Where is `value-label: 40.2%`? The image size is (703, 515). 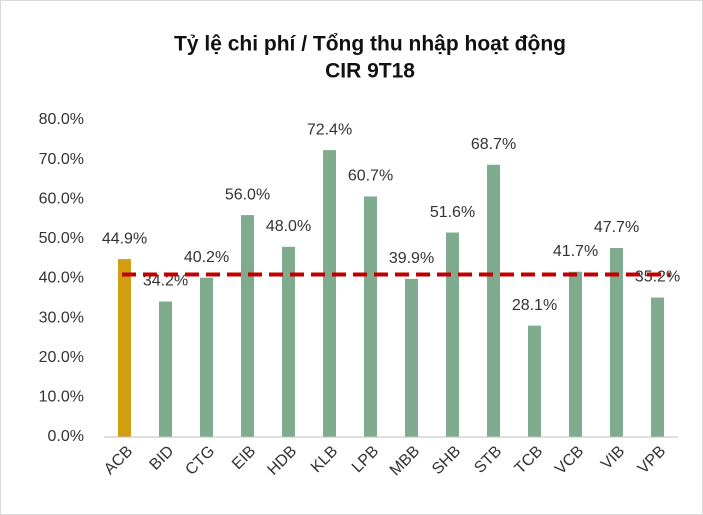
value-label: 40.2% is located at coordinates (206, 257).